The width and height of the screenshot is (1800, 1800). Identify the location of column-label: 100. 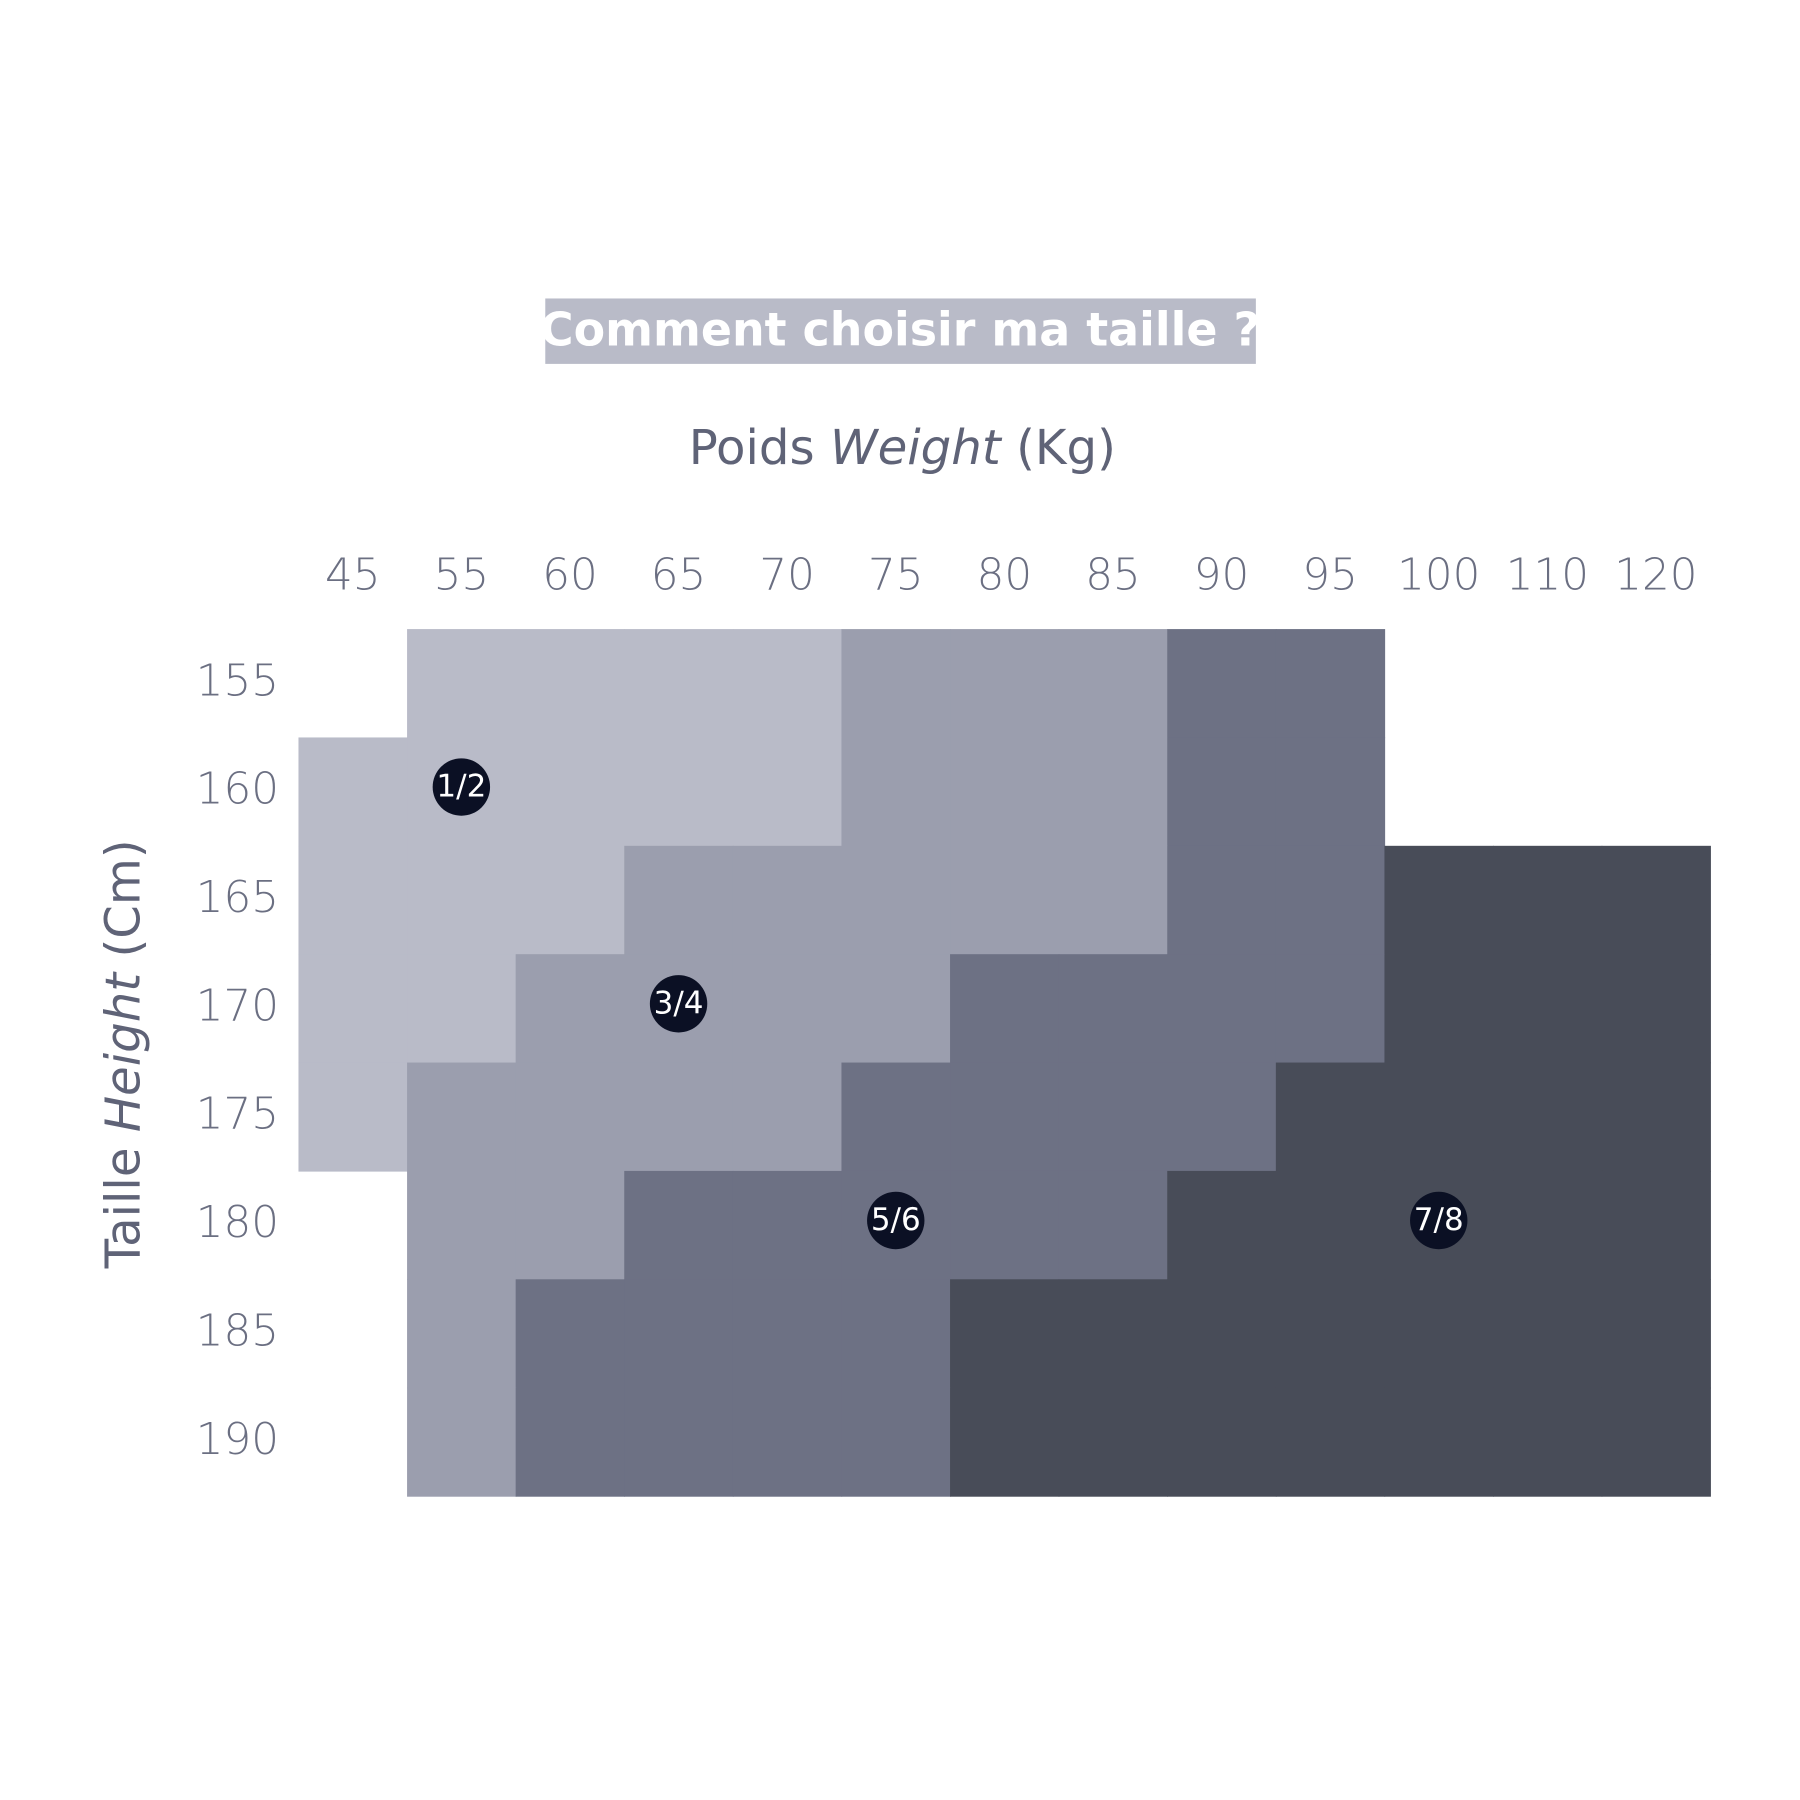
(1438, 575).